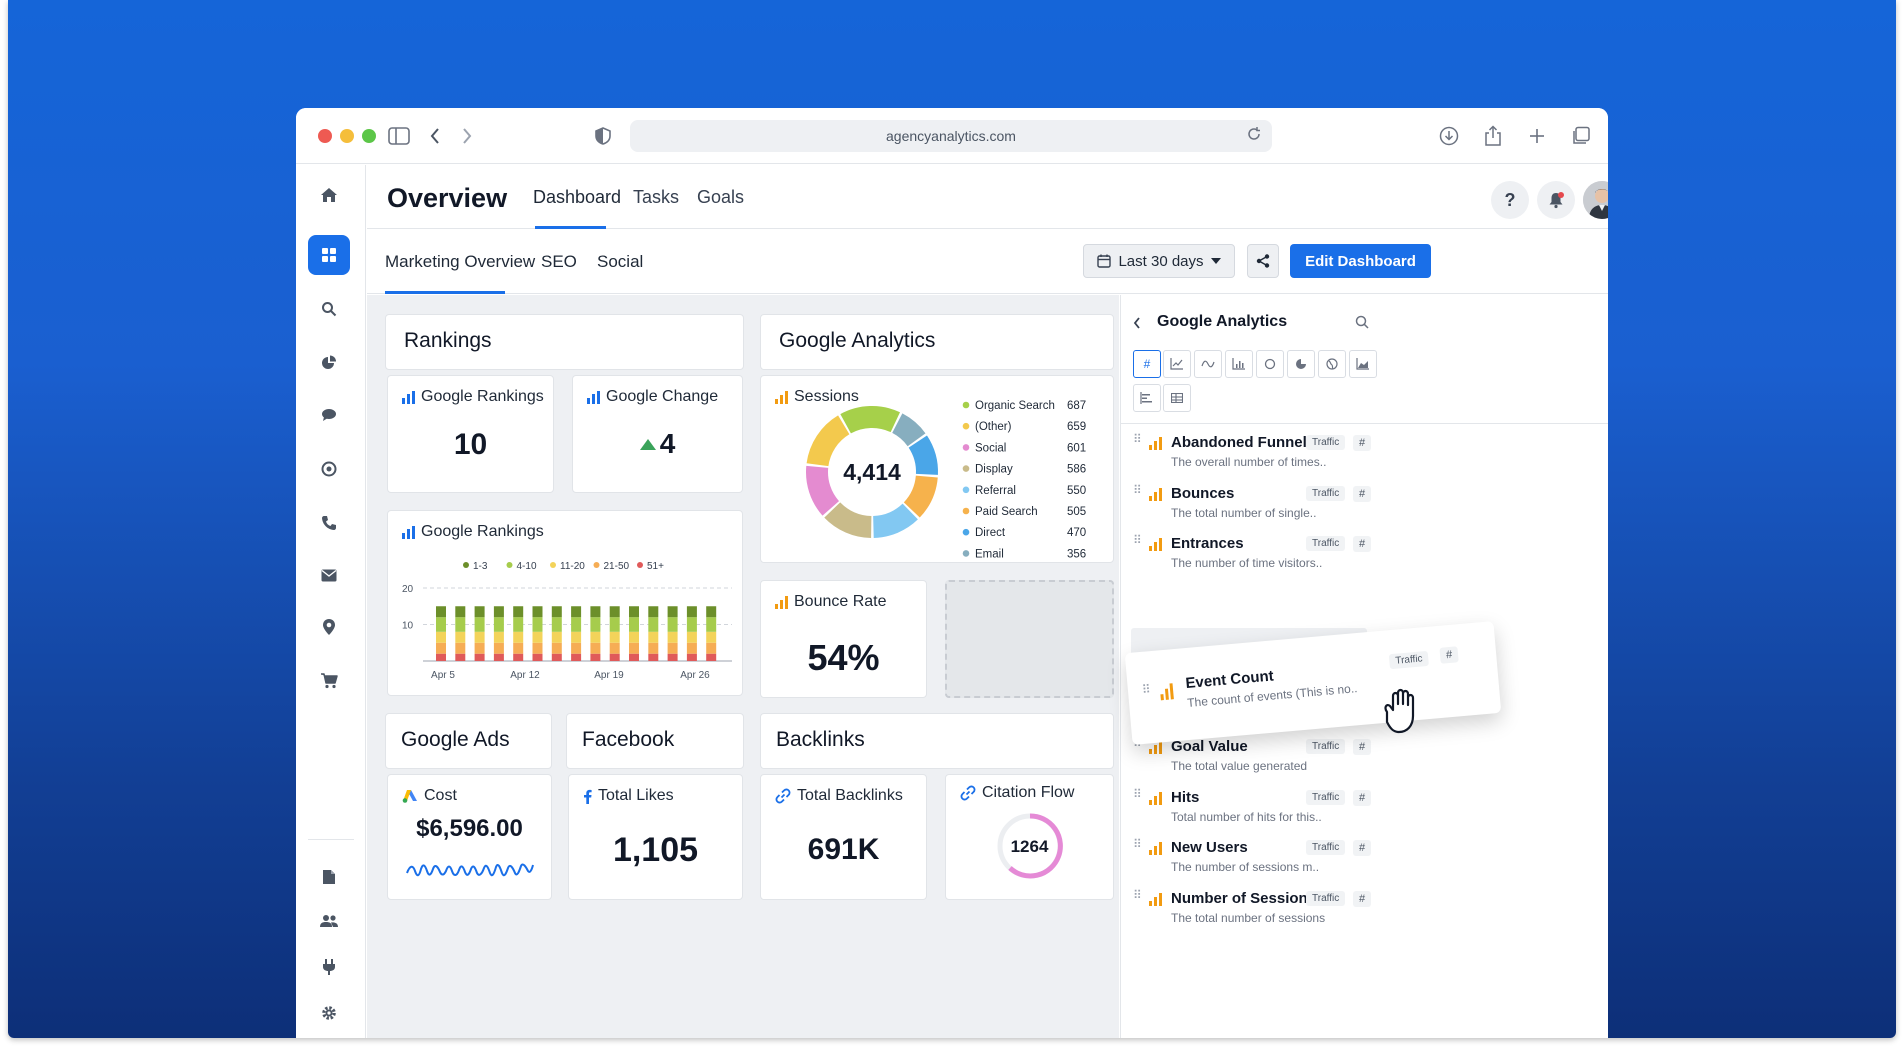 This screenshot has width=1904, height=1050. What do you see at coordinates (1177, 364) in the screenshot?
I see `type-line-chart-icon` at bounding box center [1177, 364].